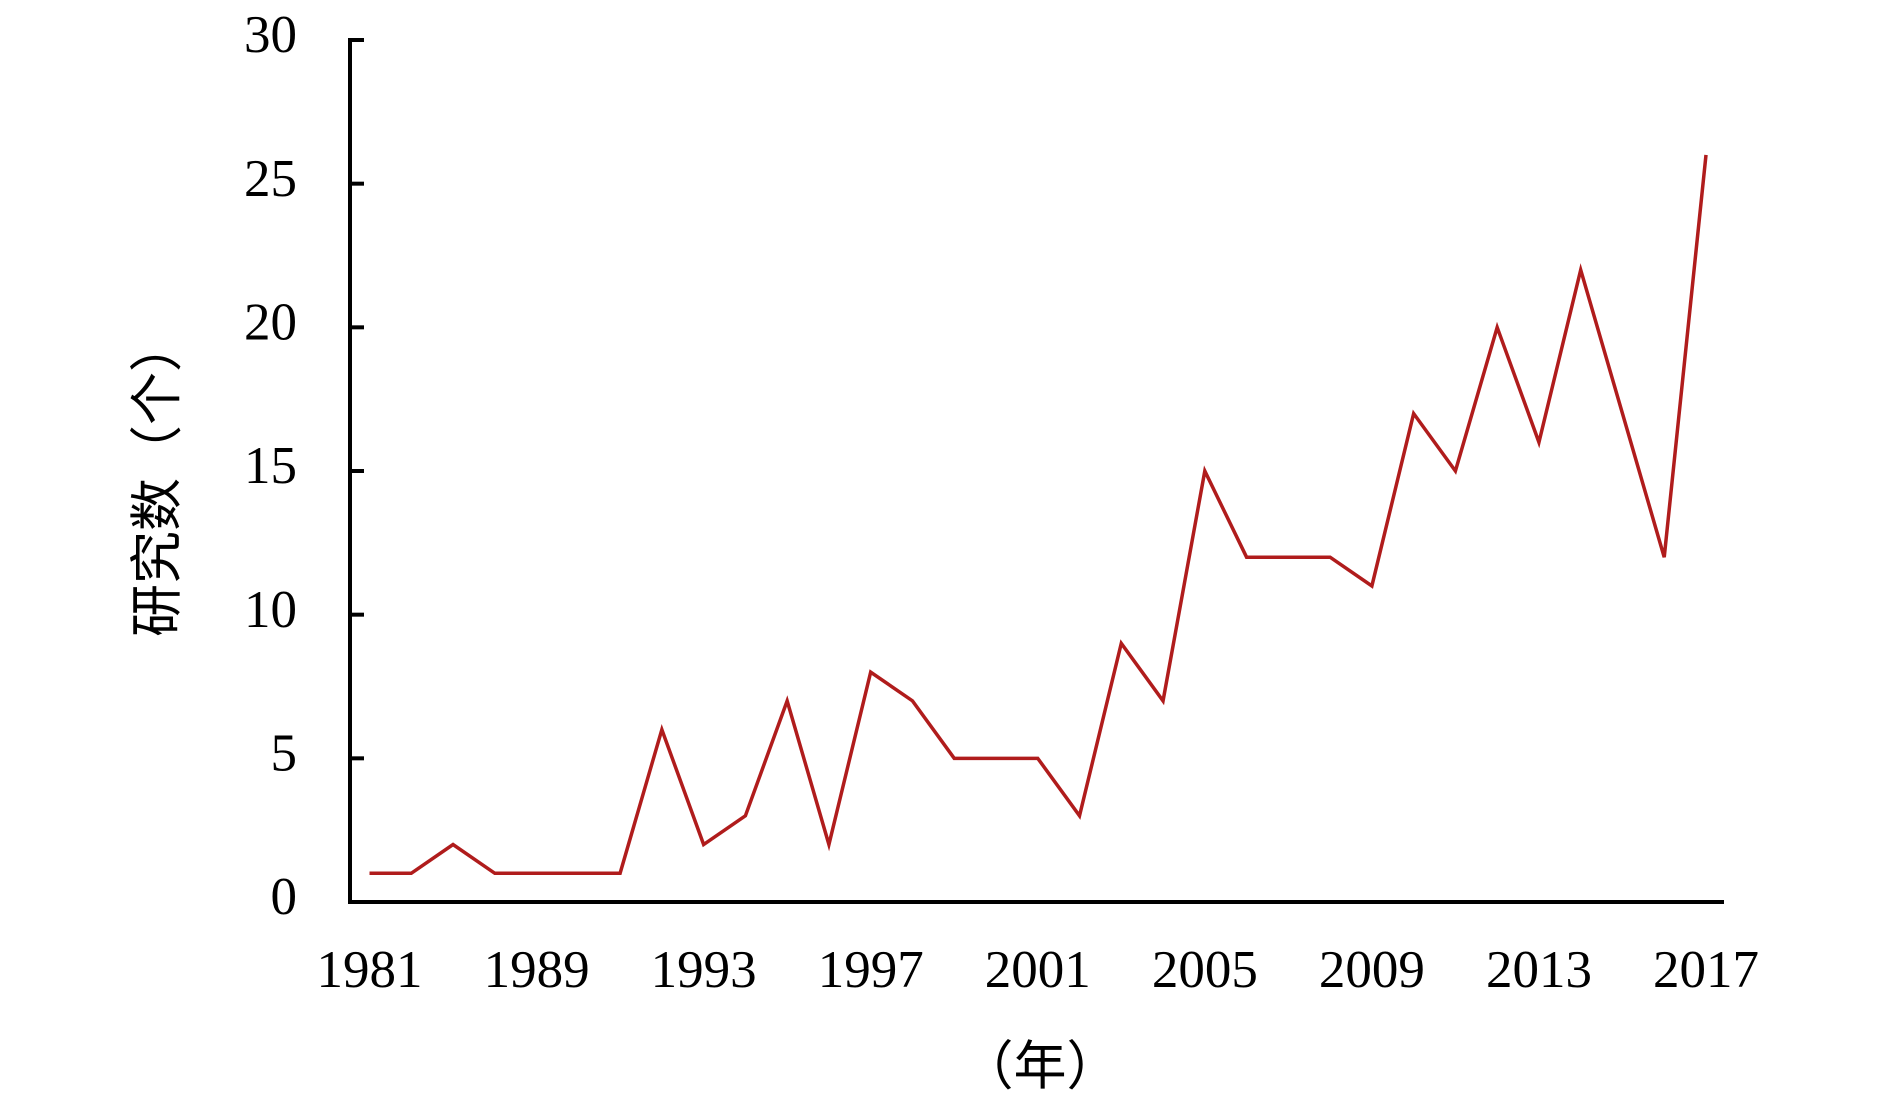  What do you see at coordinates (1040, 1067) in the screenshot?
I see `x-axis-label: （年）` at bounding box center [1040, 1067].